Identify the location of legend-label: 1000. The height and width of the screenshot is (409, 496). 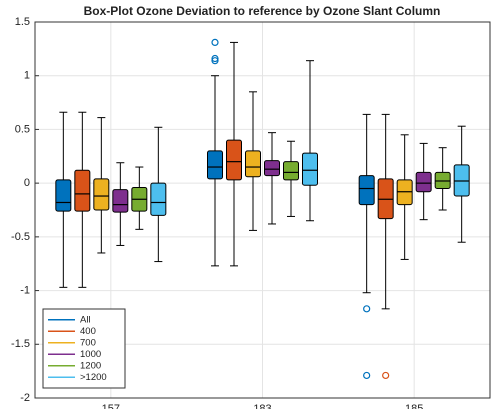
(90, 354).